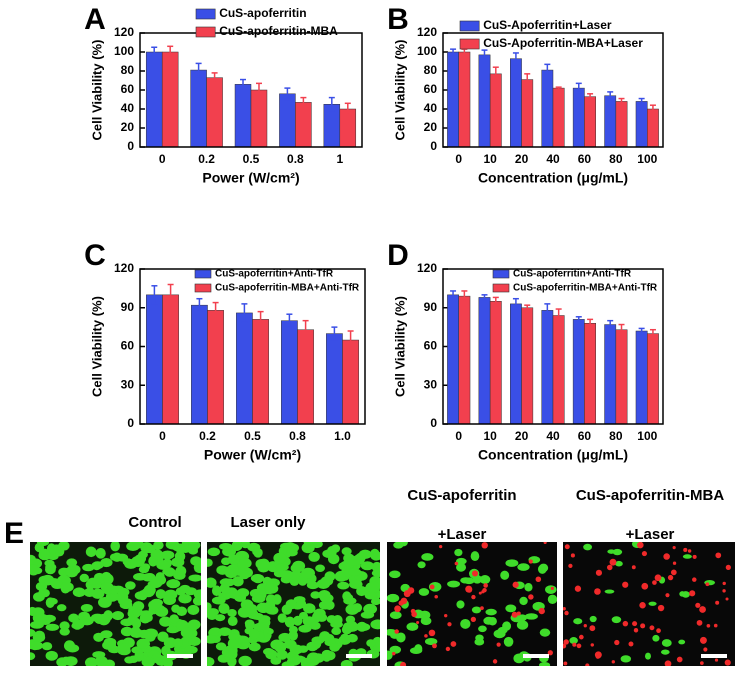 The width and height of the screenshot is (749, 681). What do you see at coordinates (206, 159) in the screenshot?
I see `x-tick-label: 0.2` at bounding box center [206, 159].